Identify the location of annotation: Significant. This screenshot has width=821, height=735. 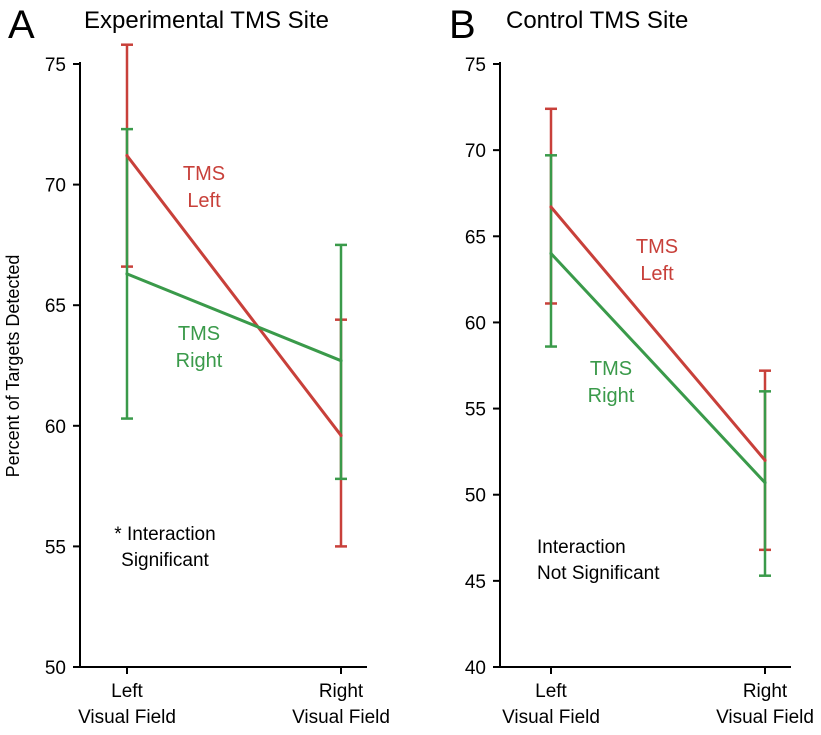
(165, 560).